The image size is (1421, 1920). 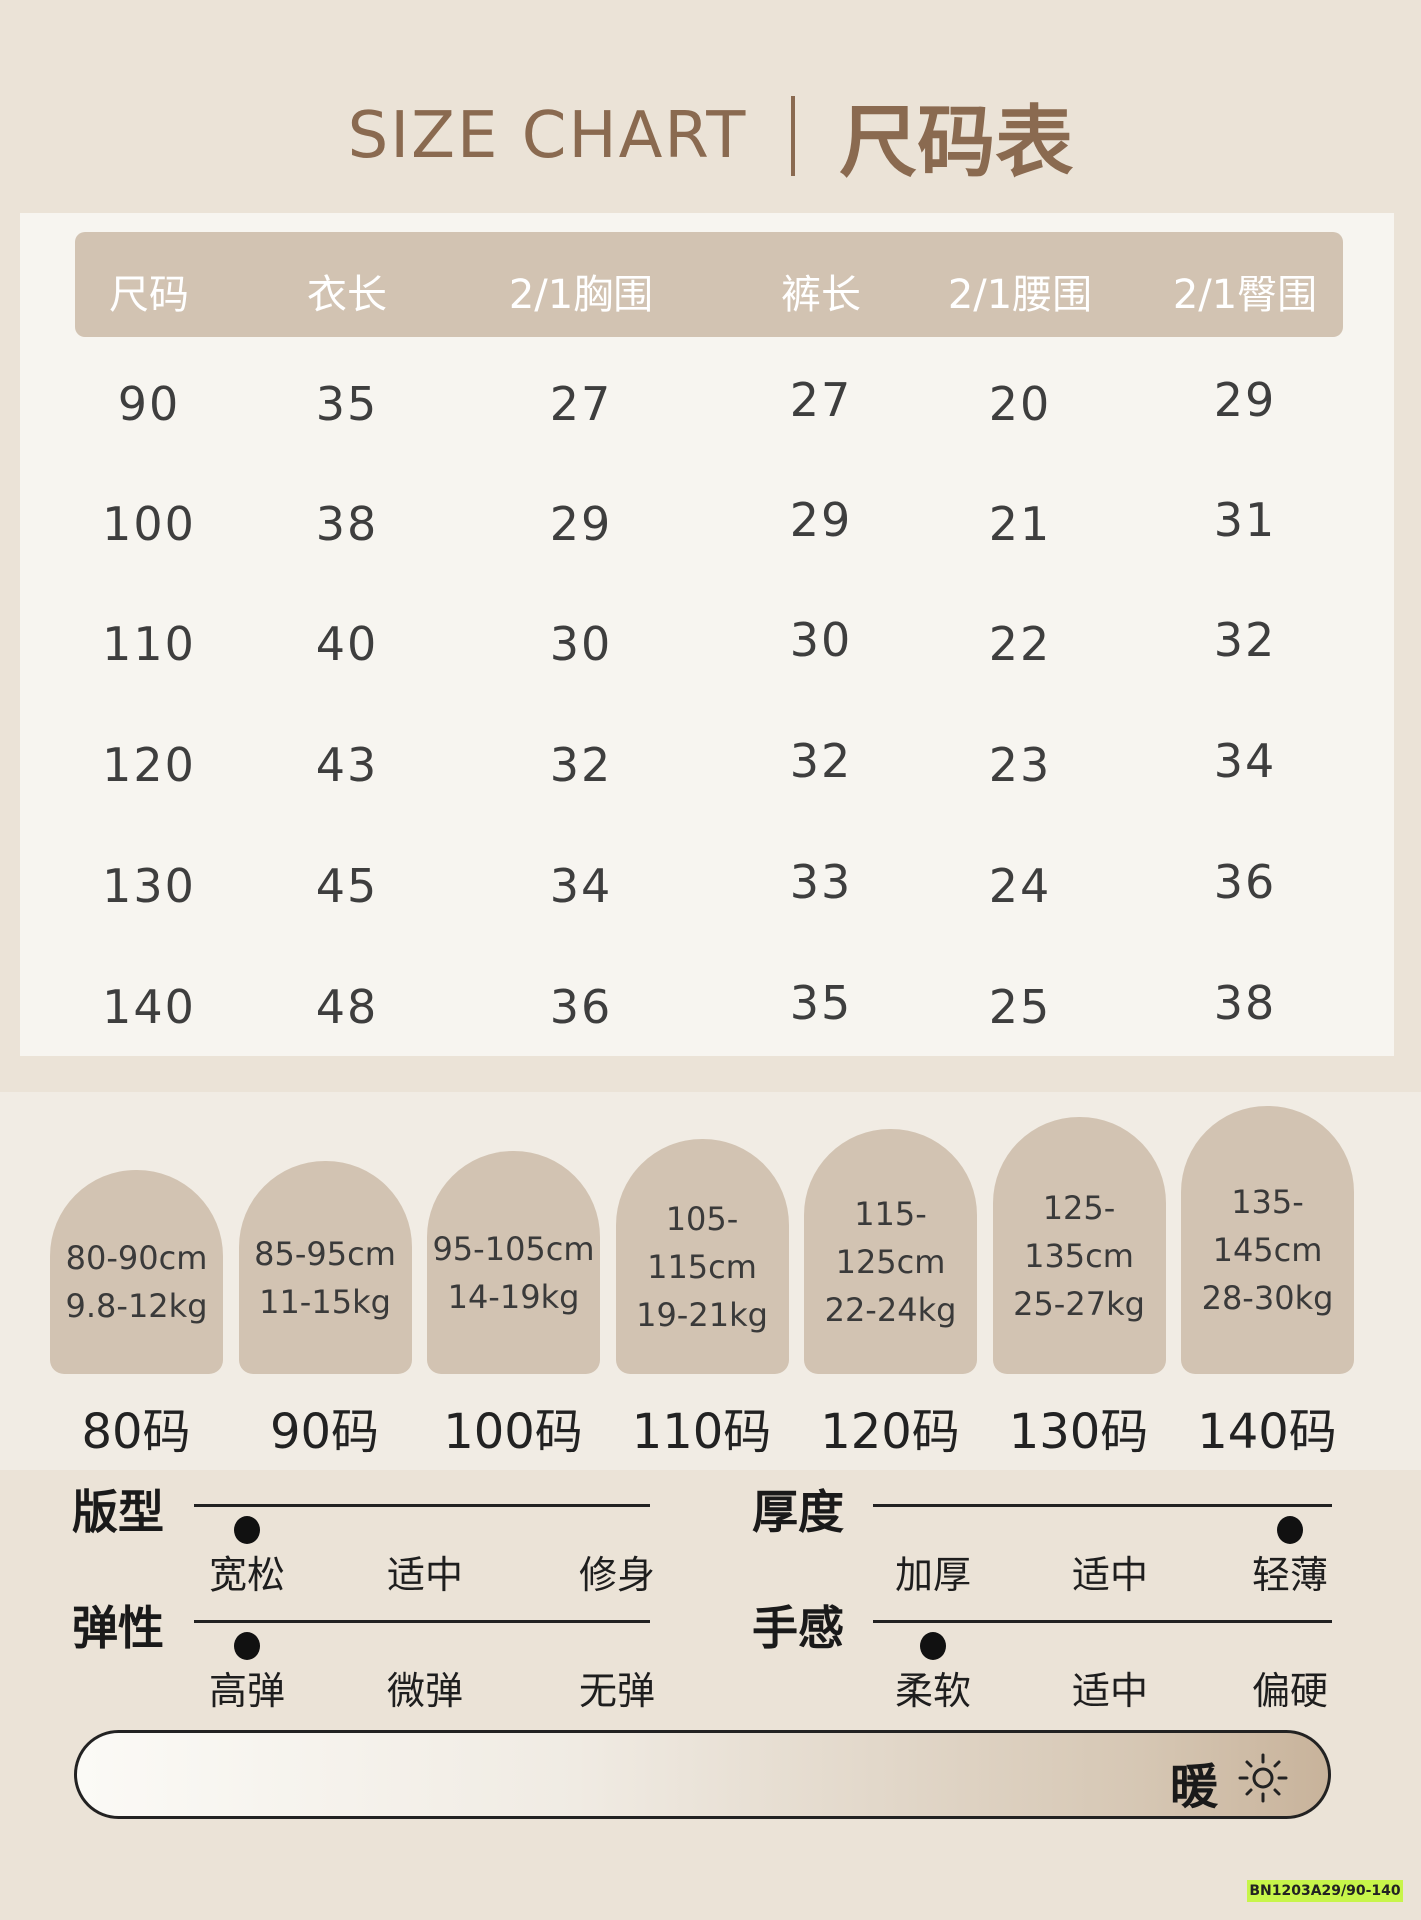 I want to click on feature-option: 加厚, so click(x=933, y=1575).